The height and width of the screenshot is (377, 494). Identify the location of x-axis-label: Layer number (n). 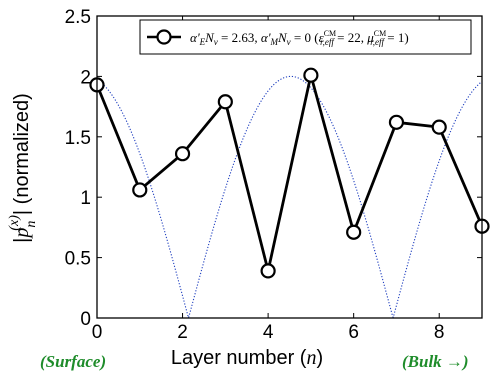
(247, 358).